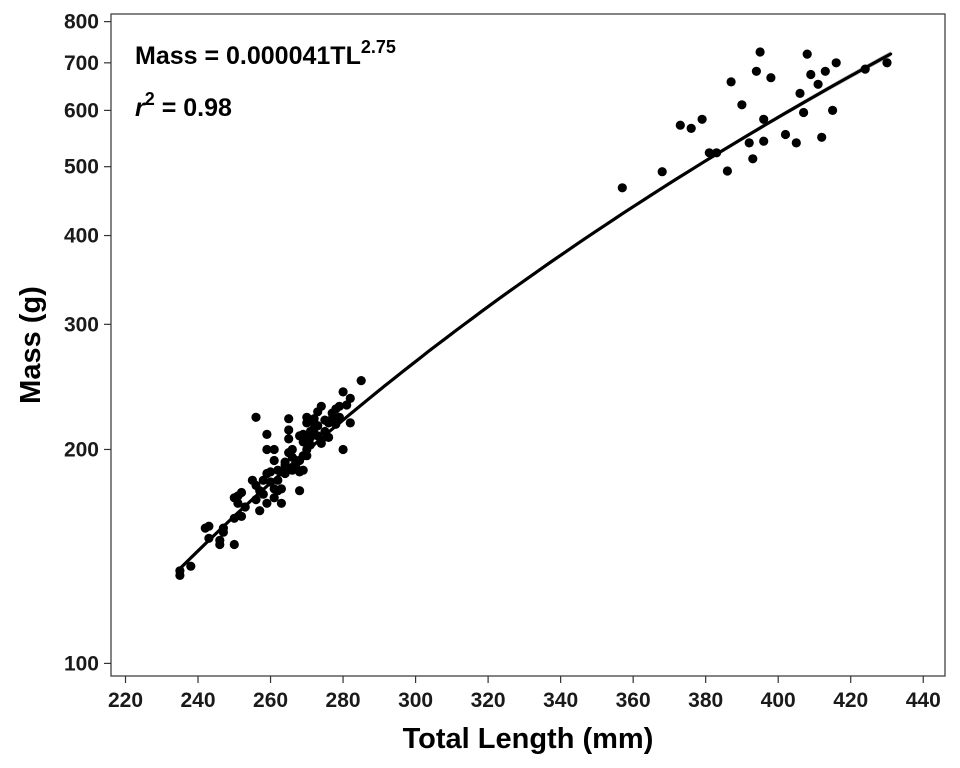  Describe the element at coordinates (81, 324) in the screenshot. I see `y-tick-label: 300` at that location.